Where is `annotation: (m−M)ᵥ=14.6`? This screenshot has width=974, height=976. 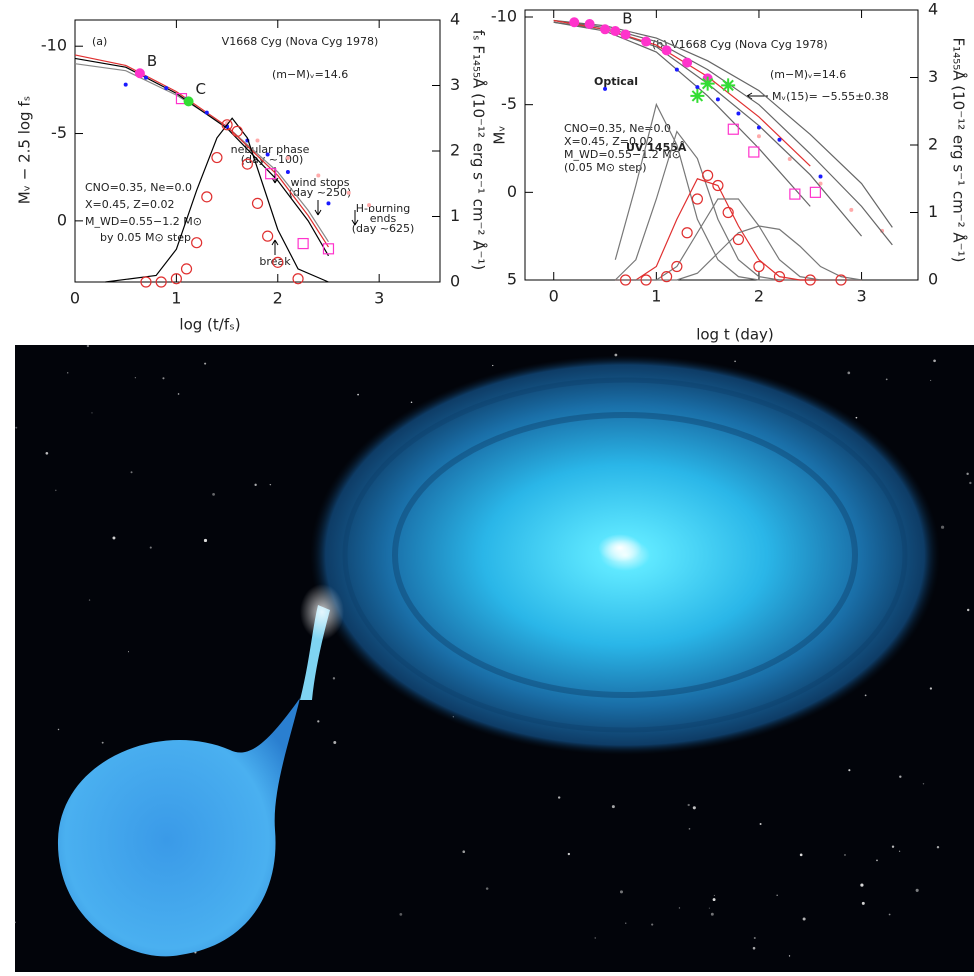 annotation: (m−M)ᵥ=14.6 is located at coordinates (808, 74).